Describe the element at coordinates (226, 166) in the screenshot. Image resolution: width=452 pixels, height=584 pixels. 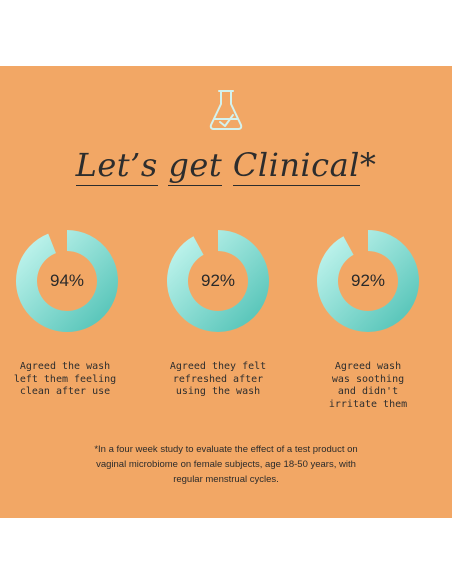
I see `page-title: Let’s get Clinical*` at that location.